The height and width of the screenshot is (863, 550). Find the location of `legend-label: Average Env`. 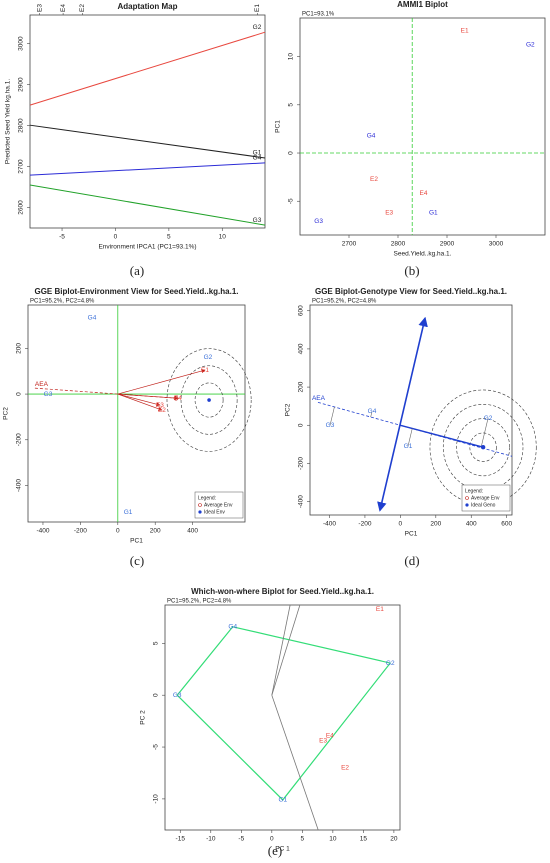

legend-label: Average Env is located at coordinates (218, 505).